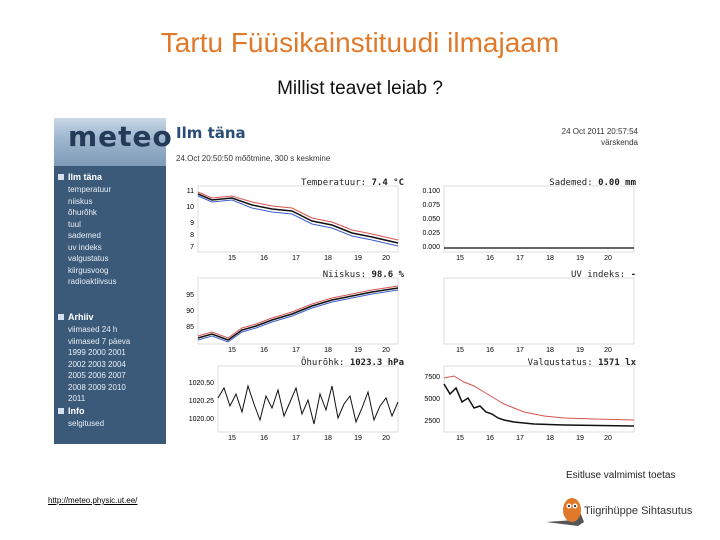 The width and height of the screenshot is (720, 540). Describe the element at coordinates (93, 500) in the screenshot. I see `footer-url-link: http://meteo.physic.ut.ee/` at that location.